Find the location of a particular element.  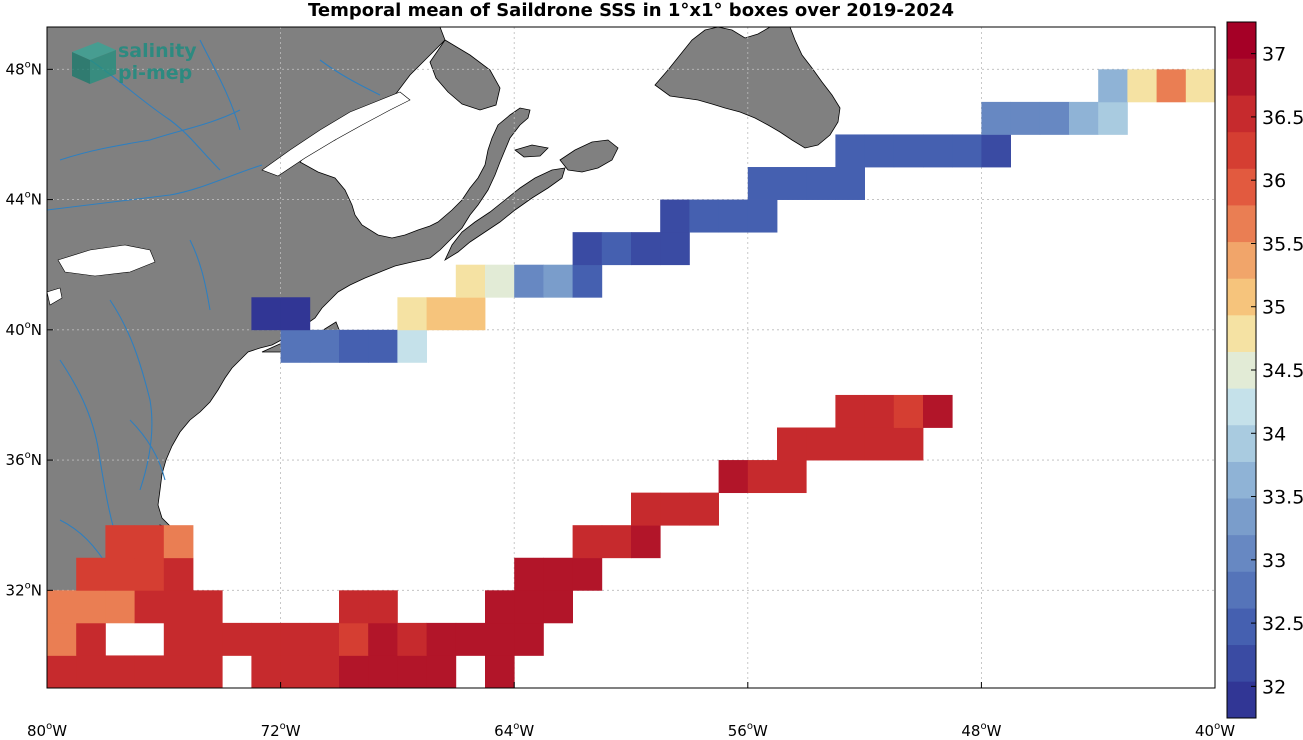

colorbar: 32 32.5 33 33.5 34 34.5 35 35.5 36 36.5 37 is located at coordinates (1264, 370).